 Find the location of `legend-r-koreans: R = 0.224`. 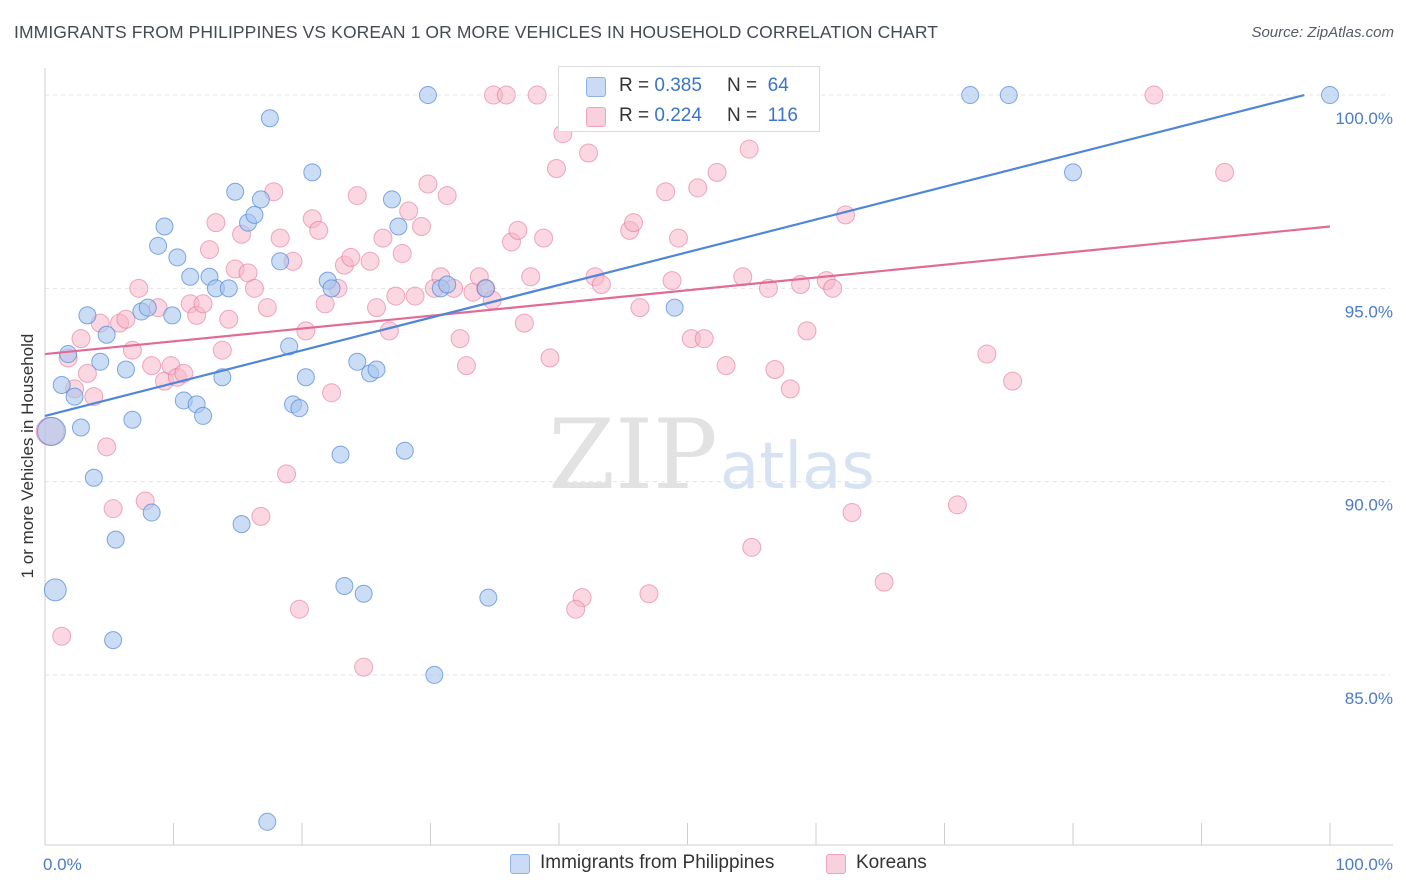

legend-r-koreans: R = 0.224 is located at coordinates (660, 116).